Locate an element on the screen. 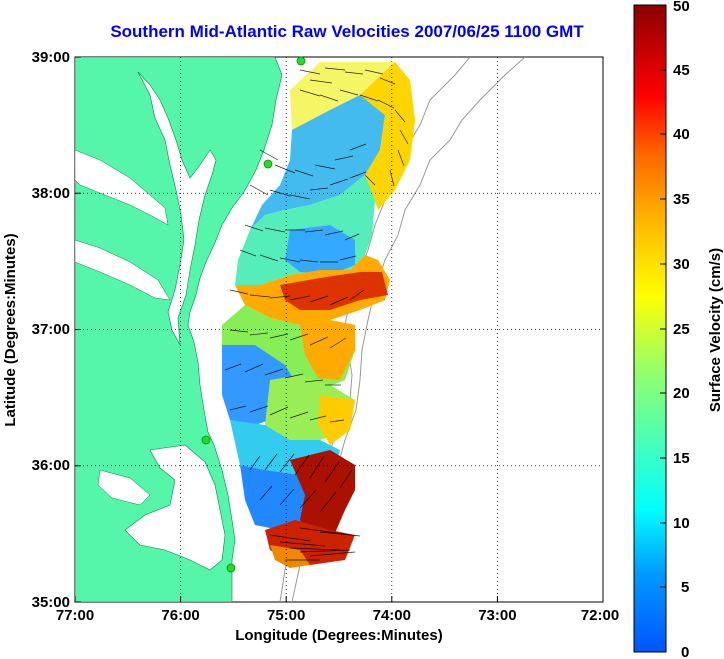 This screenshot has height=659, width=724. colorbar-label: Surface Velocity (cm/s) is located at coordinates (715, 330).